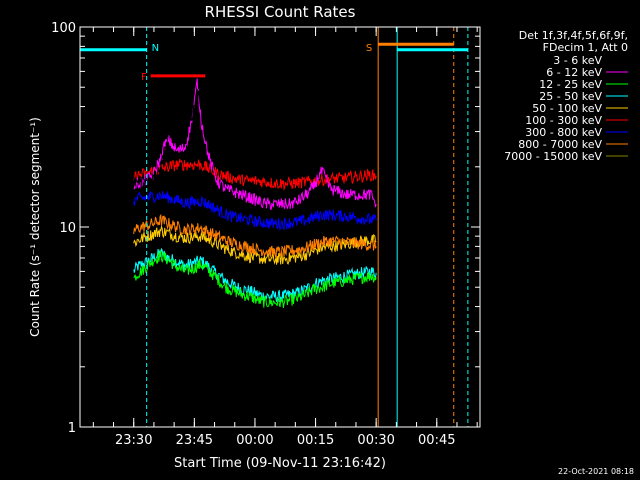 Image resolution: width=640 pixels, height=480 pixels. What do you see at coordinates (254, 440) in the screenshot?
I see `x-tick-label: 00:00` at bounding box center [254, 440].